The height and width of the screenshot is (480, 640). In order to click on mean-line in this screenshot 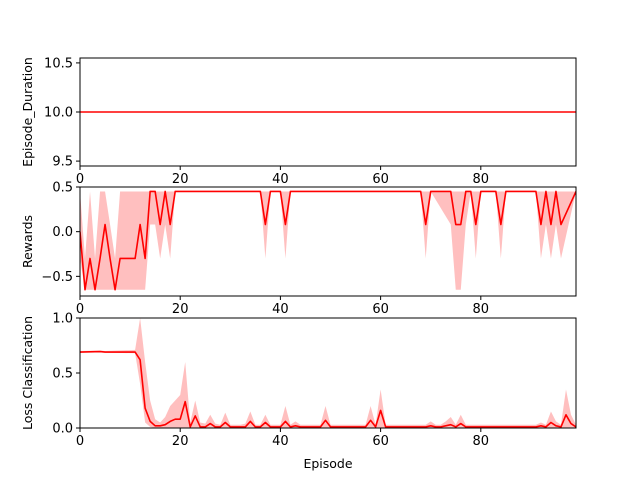, I will do `click(328, 389)`.